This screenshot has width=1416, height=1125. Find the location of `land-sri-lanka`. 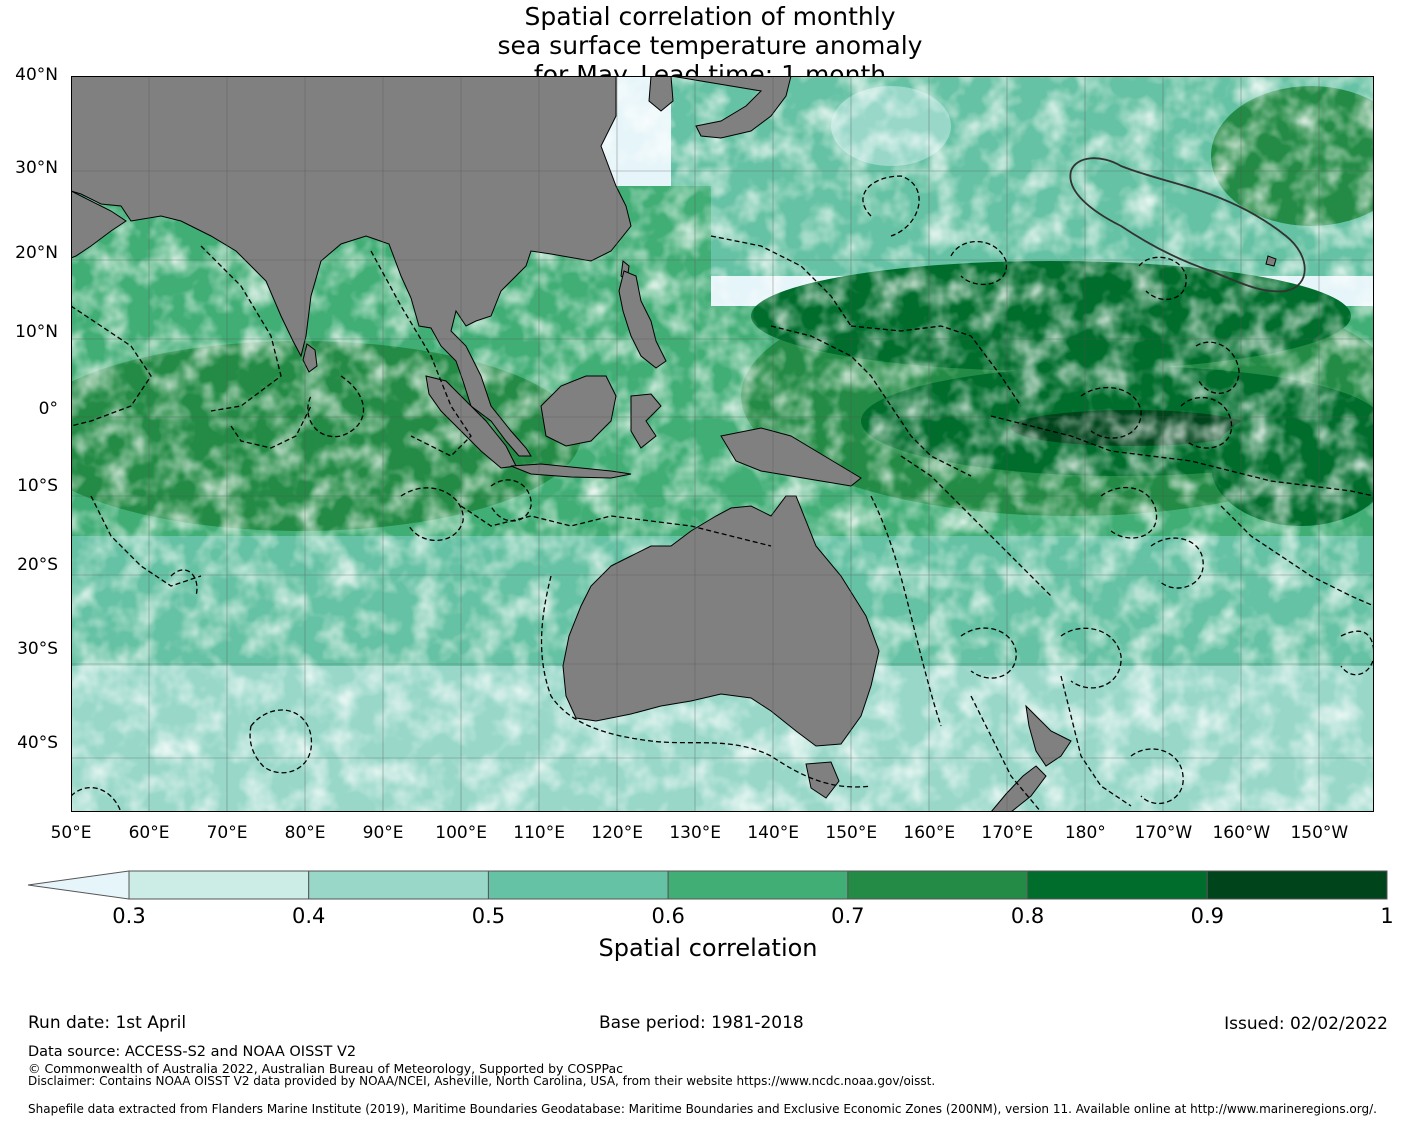

land-sri-lanka is located at coordinates (310, 358).